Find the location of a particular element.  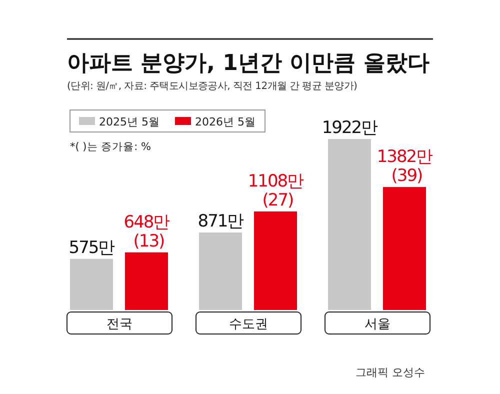

annotation: *( )는 증가율: % is located at coordinates (110, 147).